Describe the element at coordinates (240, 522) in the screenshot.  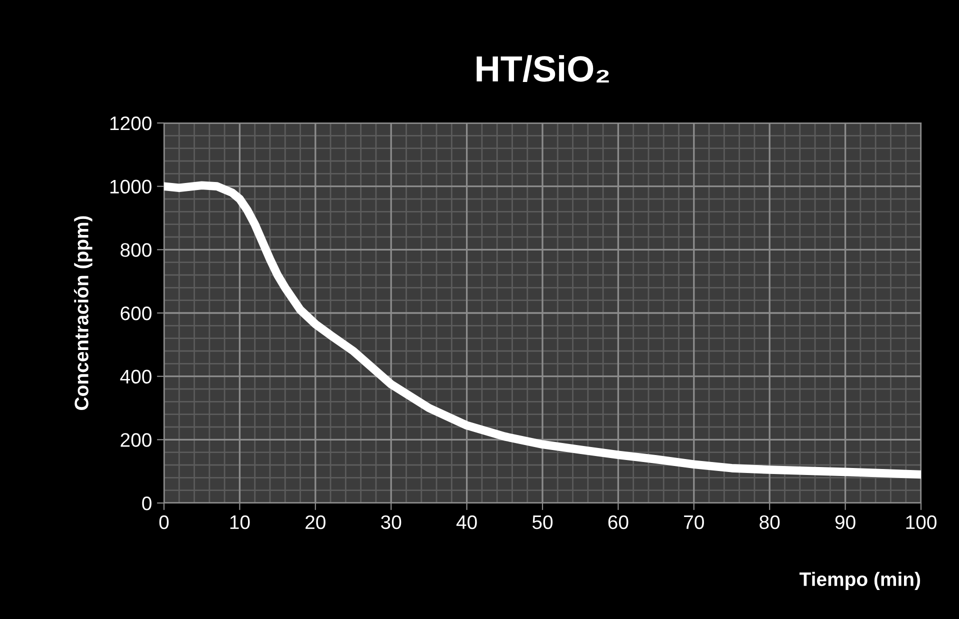
I see `x-tick-label: 10` at that location.